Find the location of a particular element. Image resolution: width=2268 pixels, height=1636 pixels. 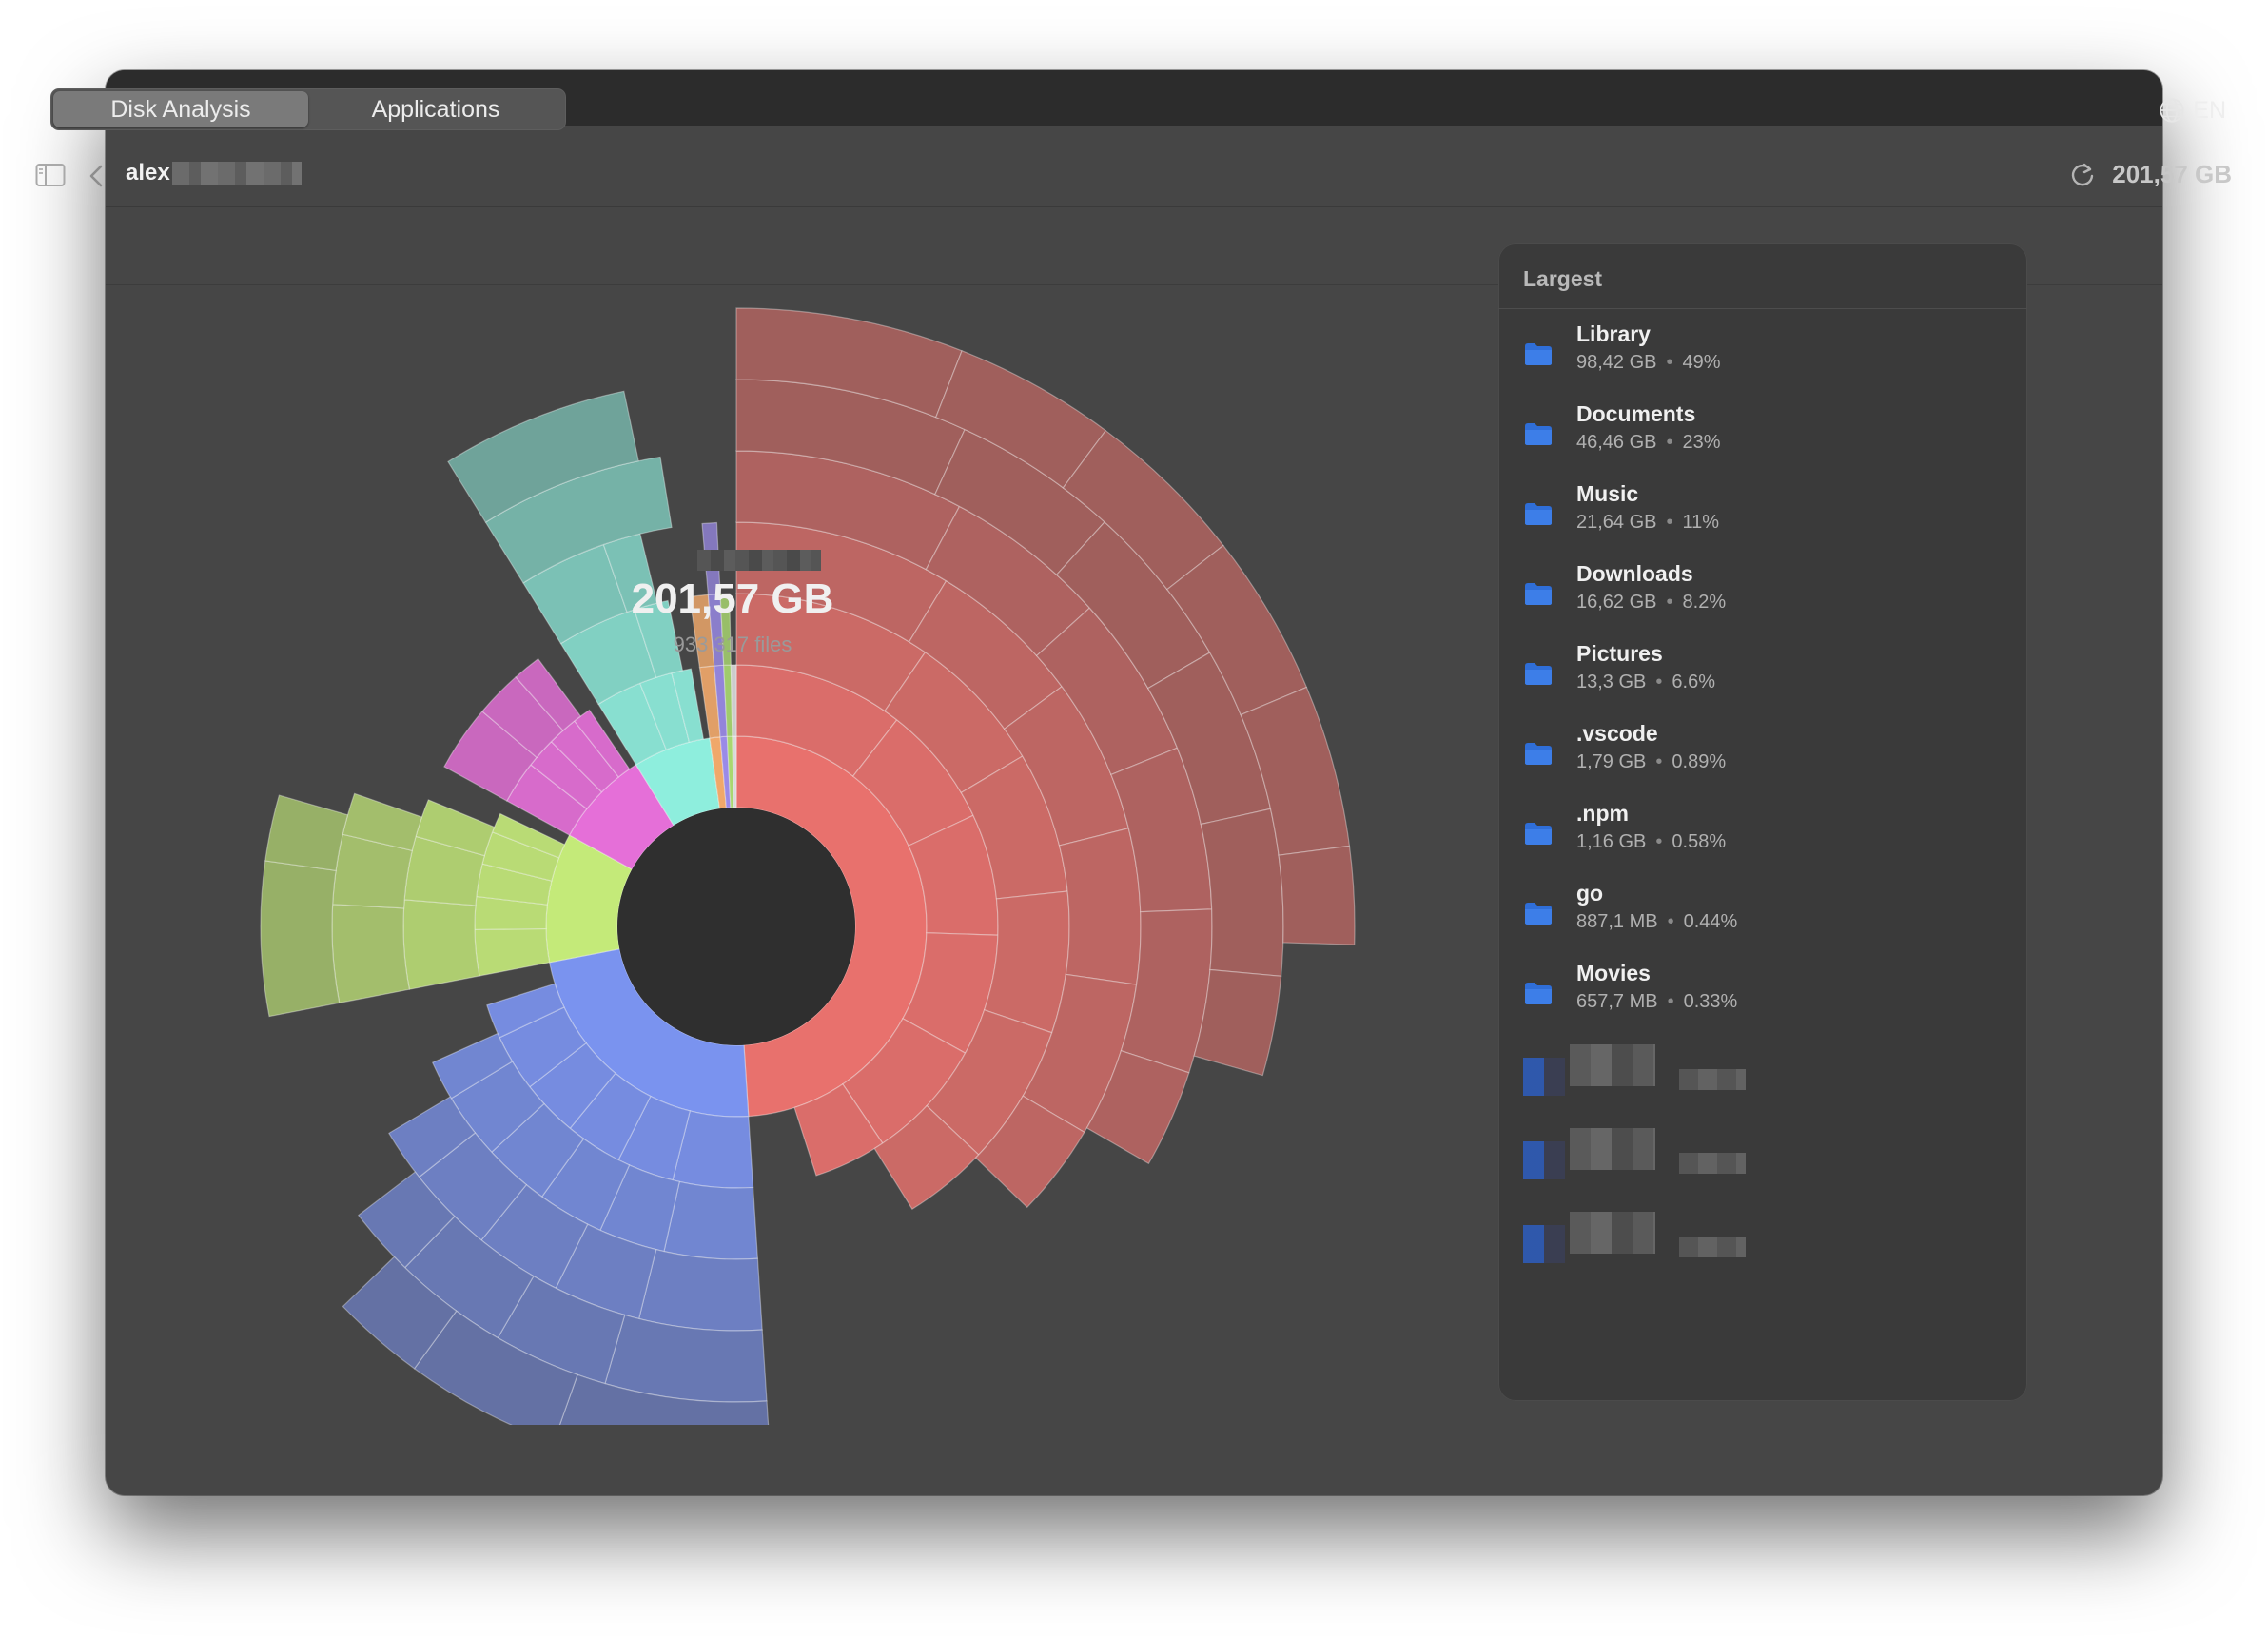

sidebar-icon is located at coordinates (50, 175).